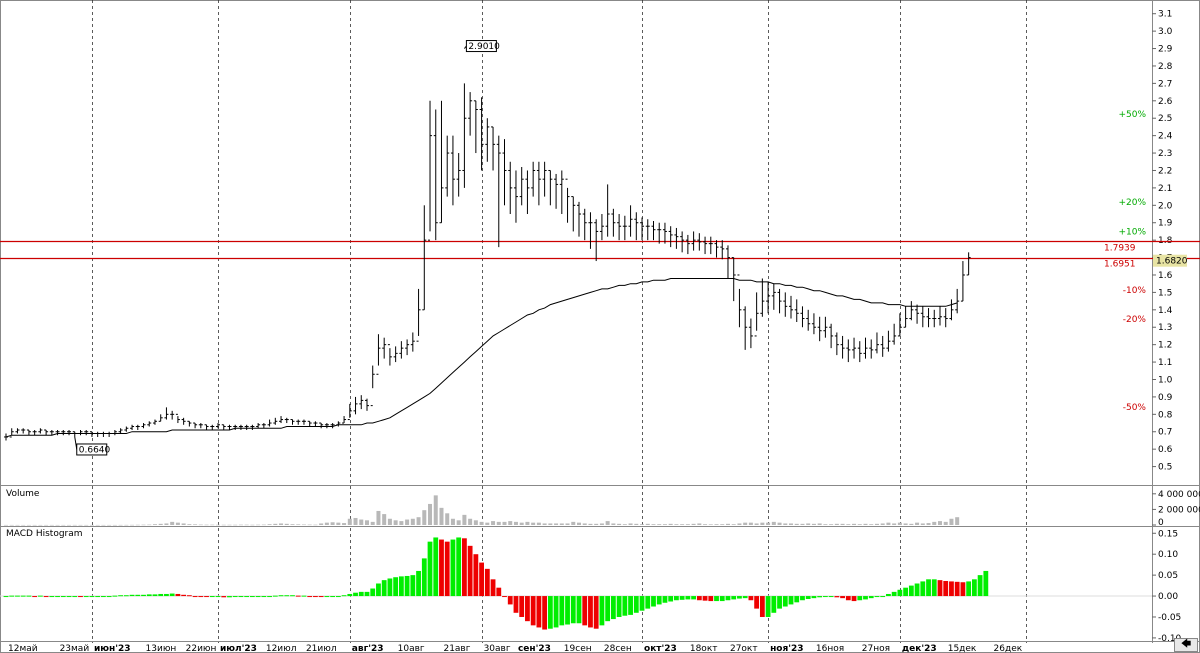  Describe the element at coordinates (1165, 224) in the screenshot. I see `price-axis-label: 1.9` at that location.